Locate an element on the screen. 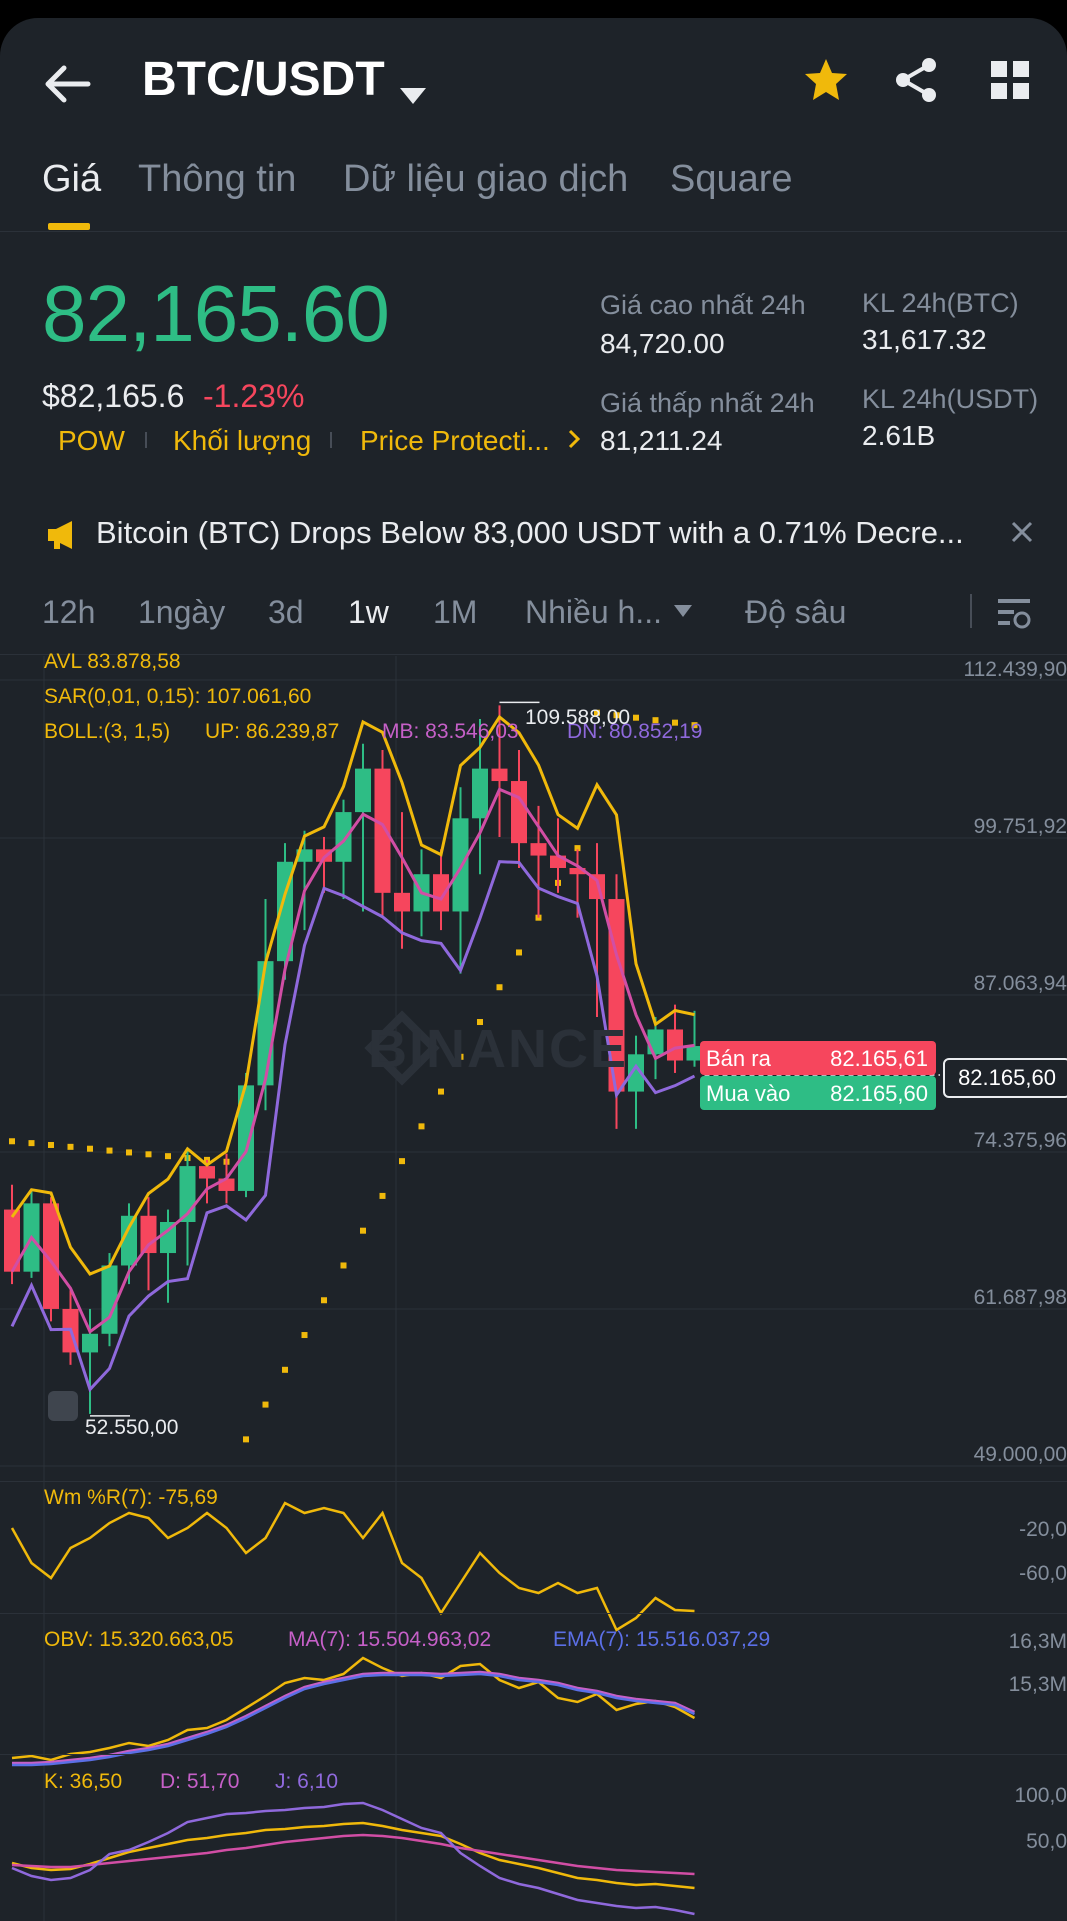  kdj-axis-label: 100,0 is located at coordinates (1040, 1795).